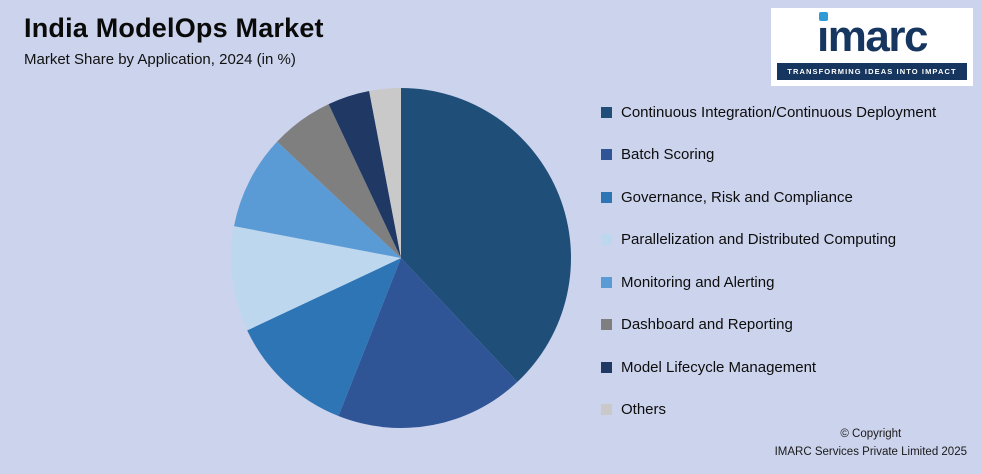 The image size is (981, 474). I want to click on copyright-line2: IMARC Services Private Limited 2025, so click(870, 452).